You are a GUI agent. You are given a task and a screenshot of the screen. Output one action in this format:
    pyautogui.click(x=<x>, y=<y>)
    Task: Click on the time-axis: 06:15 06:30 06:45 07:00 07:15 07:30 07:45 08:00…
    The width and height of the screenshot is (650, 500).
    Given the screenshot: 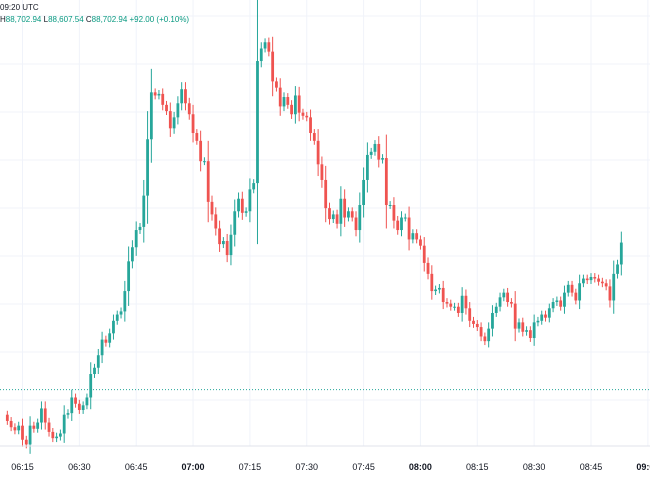 What is the action you would take?
    pyautogui.click(x=330, y=467)
    